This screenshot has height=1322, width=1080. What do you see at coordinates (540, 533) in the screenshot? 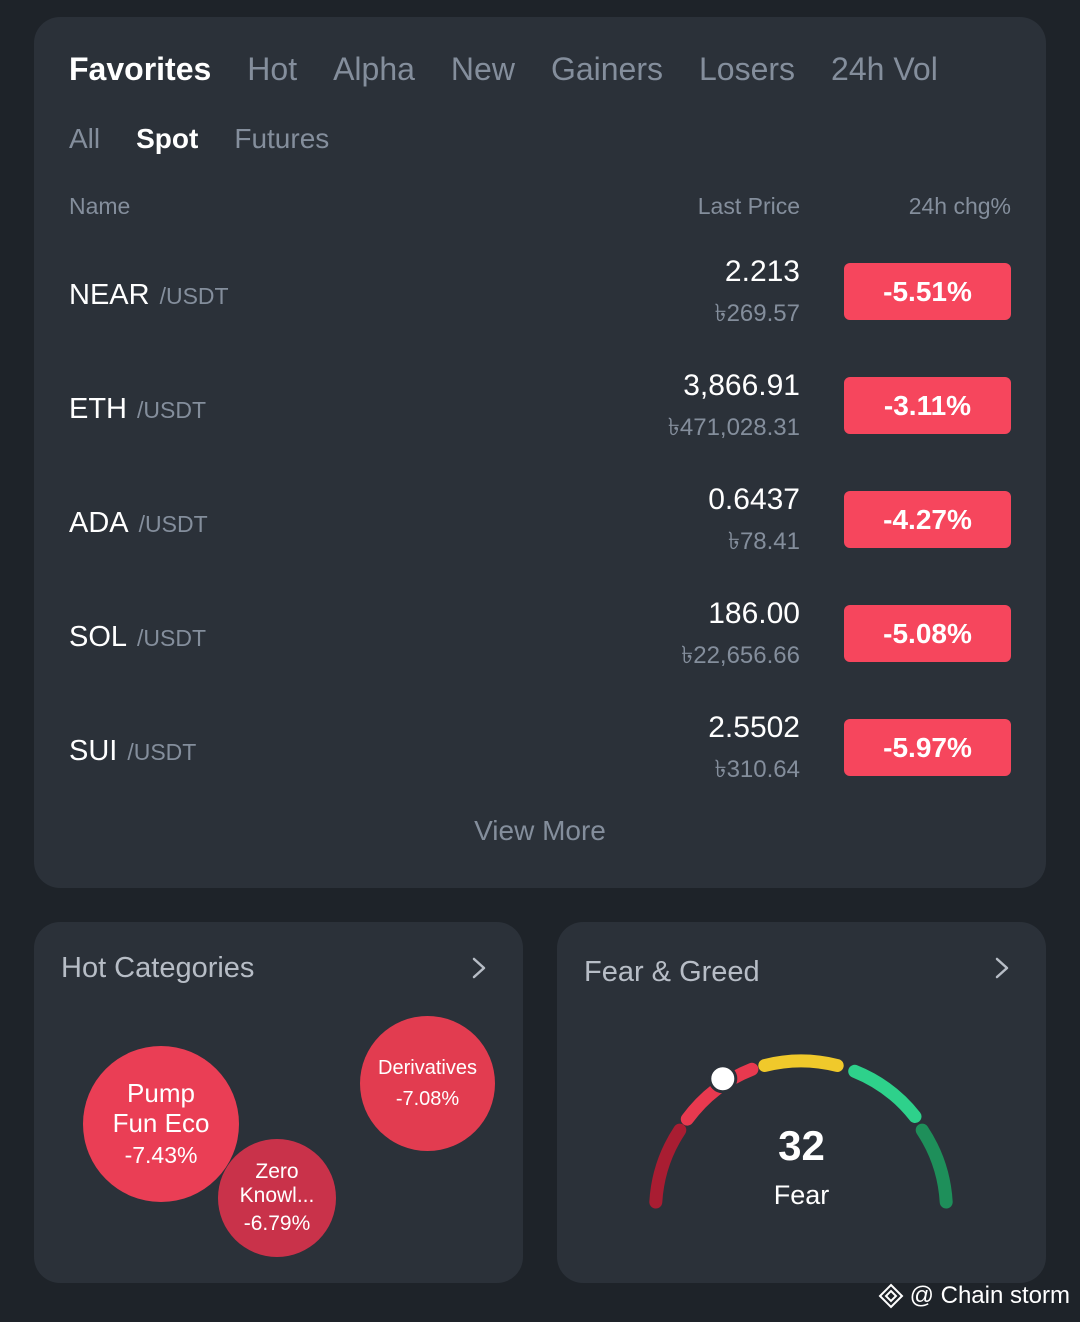
I see `market-row-ada: ADA/USDT 0.6437 ৳78.41 -4.27%` at bounding box center [540, 533].